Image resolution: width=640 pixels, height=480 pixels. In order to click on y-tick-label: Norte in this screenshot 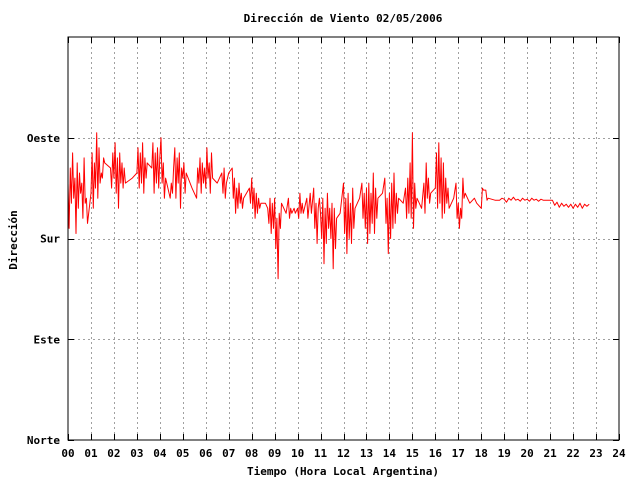, I will do `click(43, 440)`.